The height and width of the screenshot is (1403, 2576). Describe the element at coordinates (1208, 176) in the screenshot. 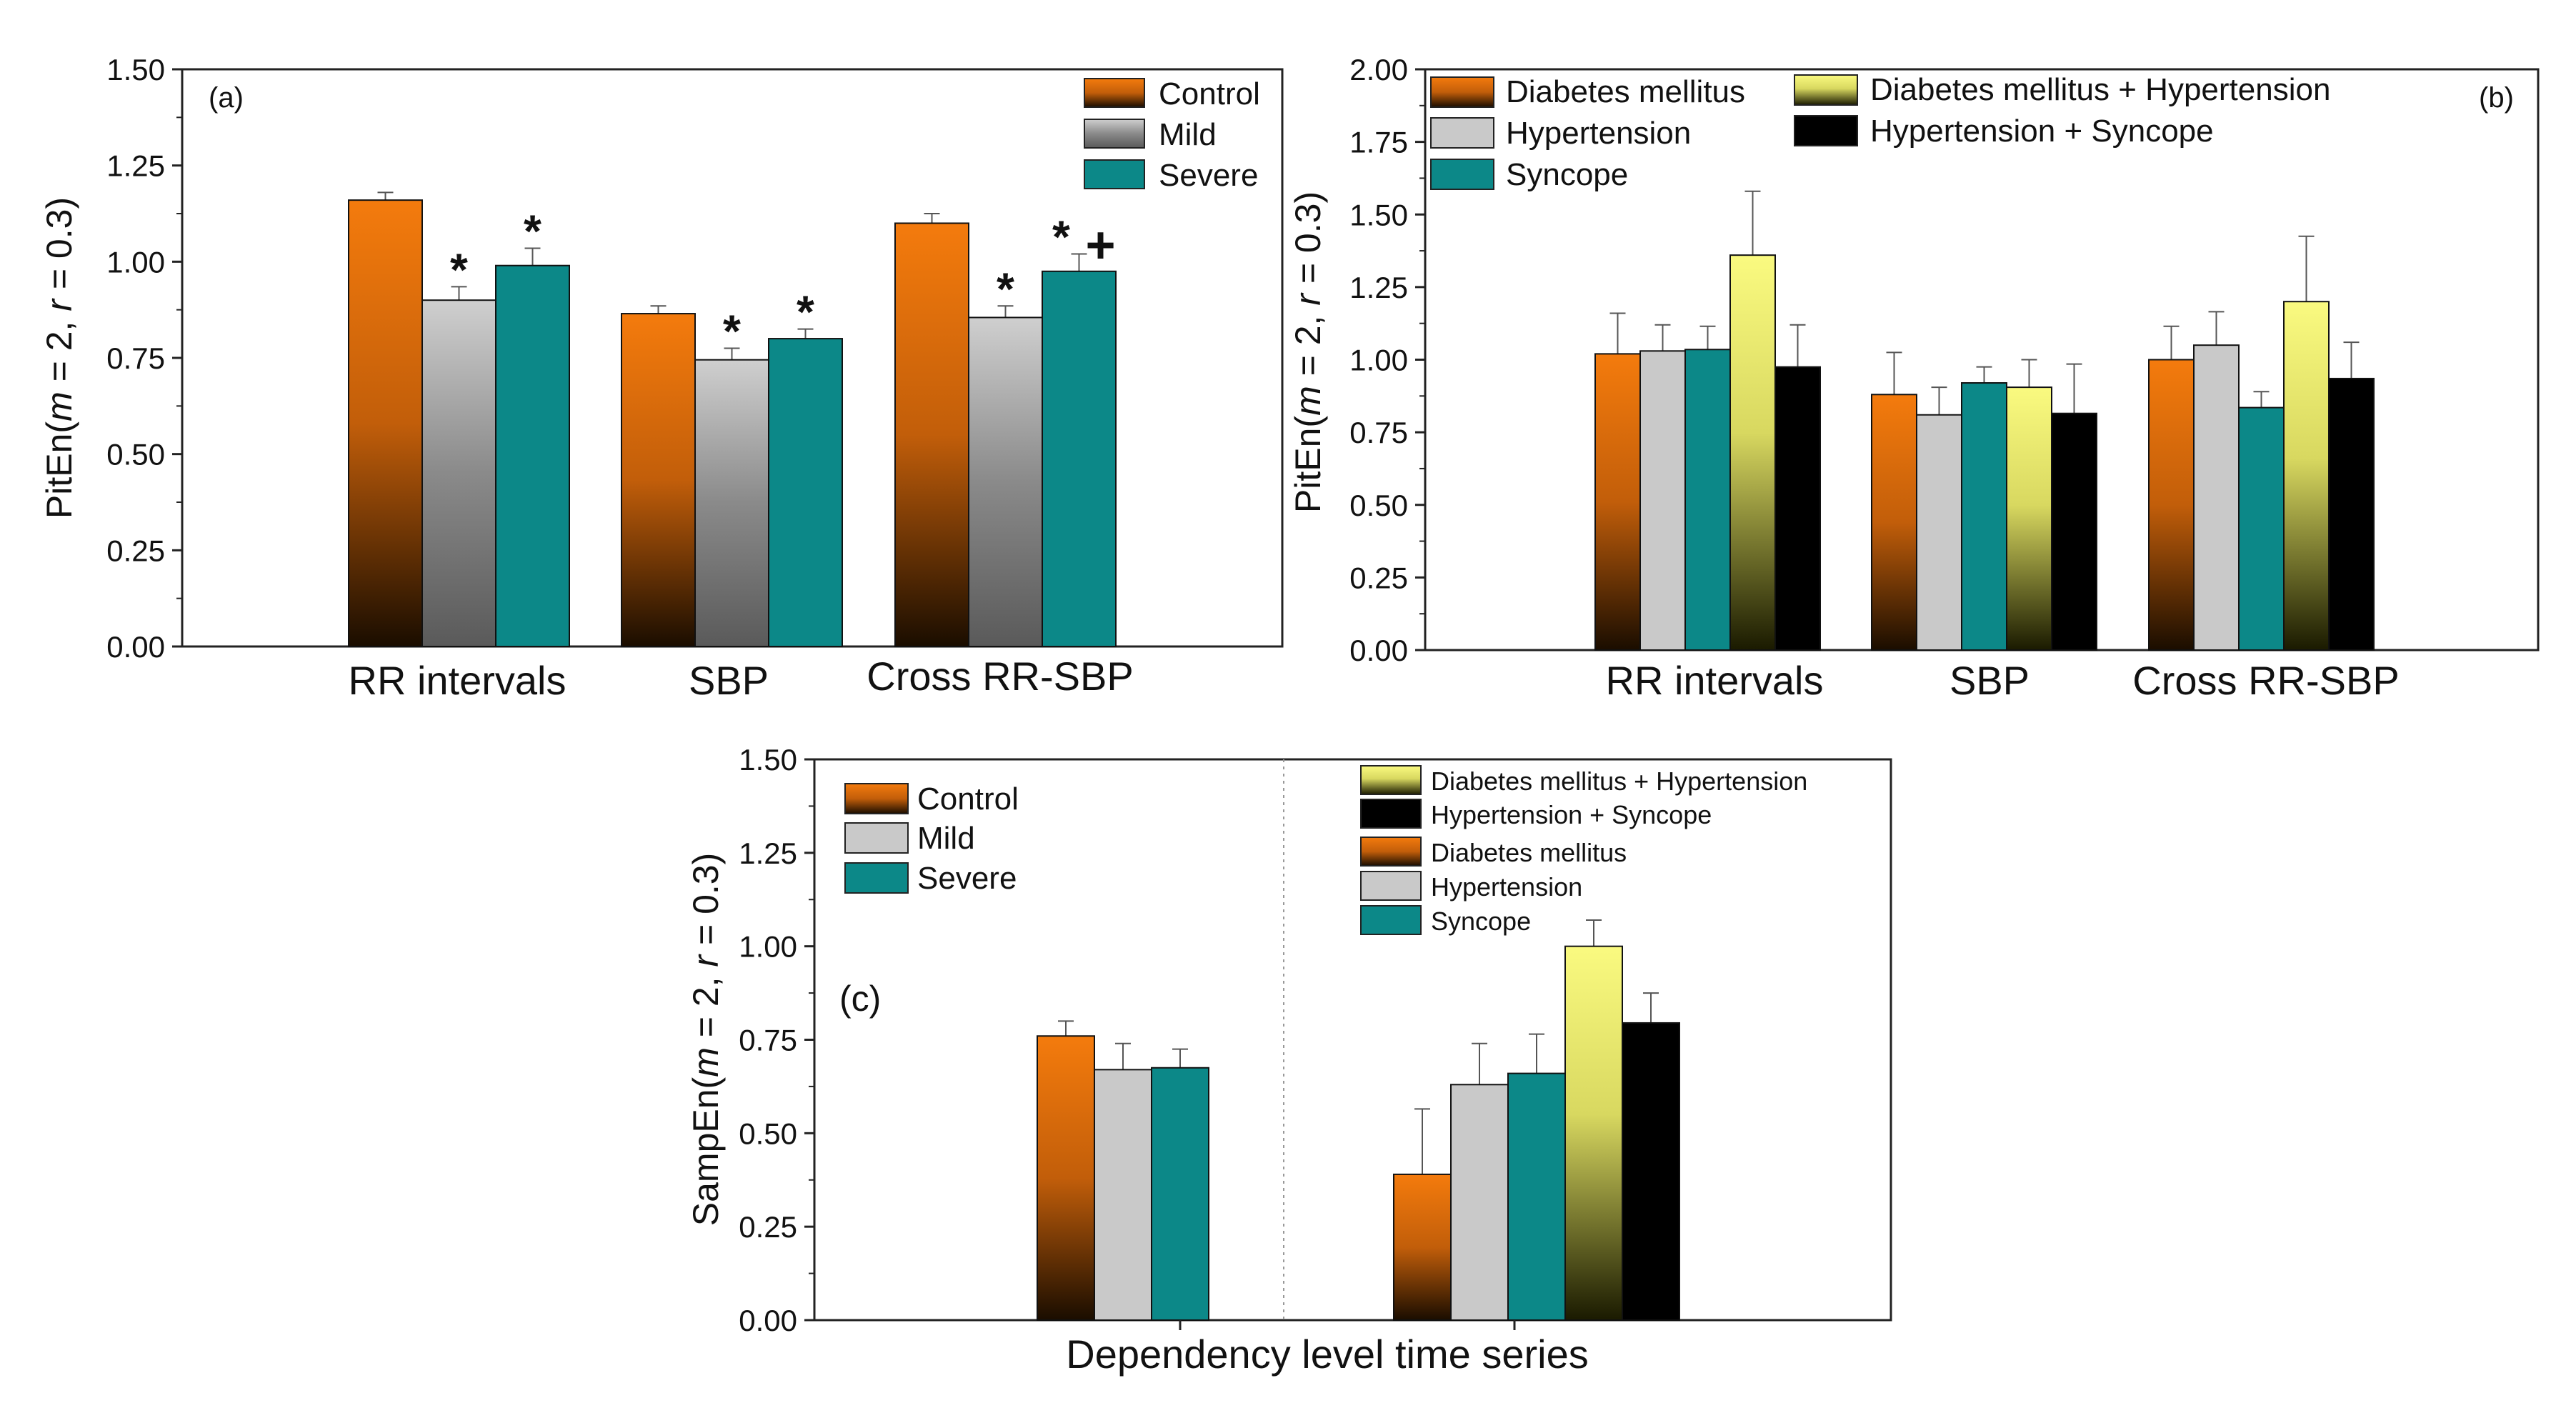

I see `panel-a-legend-severe: Severe` at that location.